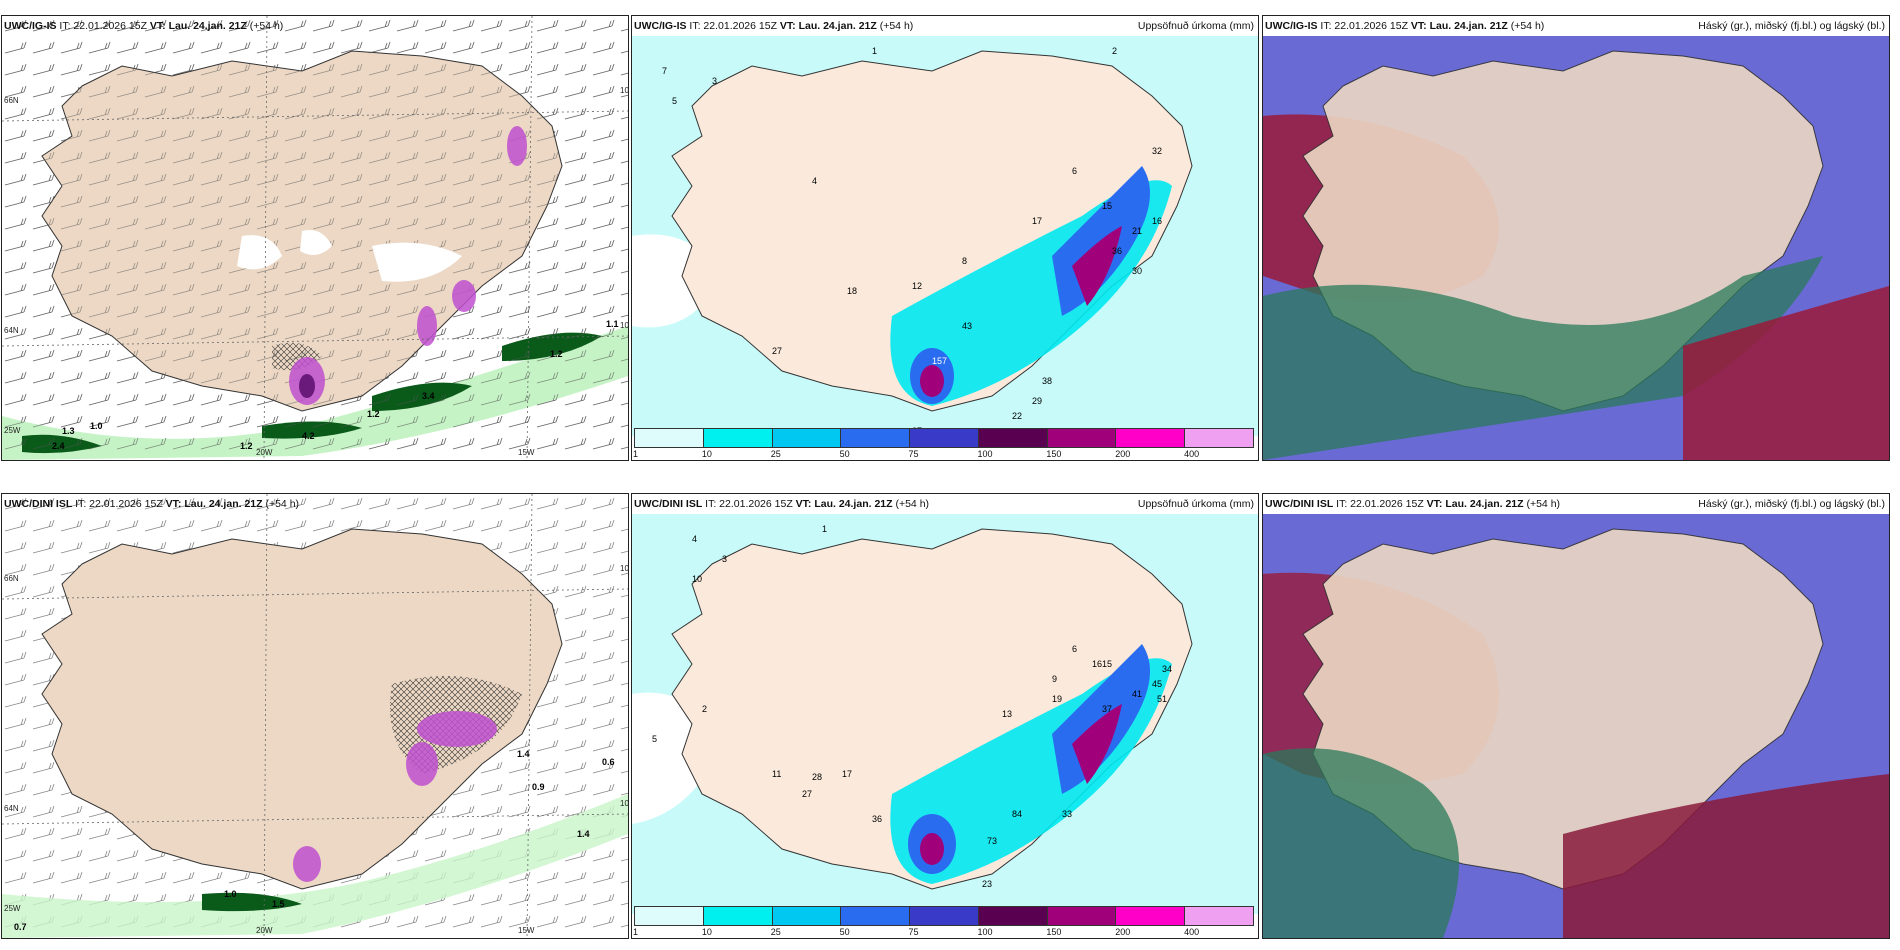 The image size is (1900, 950). I want to click on precip-value: 34, so click(1167, 669).